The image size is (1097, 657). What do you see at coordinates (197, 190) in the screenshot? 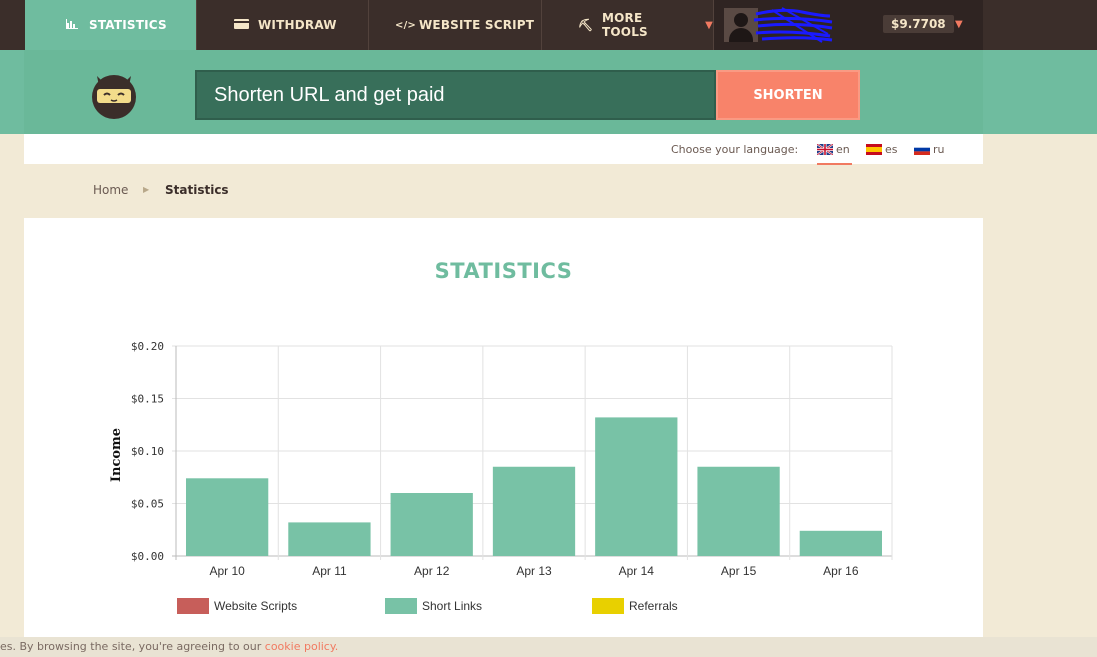
I see `breadcrumb-current: Statistics` at bounding box center [197, 190].